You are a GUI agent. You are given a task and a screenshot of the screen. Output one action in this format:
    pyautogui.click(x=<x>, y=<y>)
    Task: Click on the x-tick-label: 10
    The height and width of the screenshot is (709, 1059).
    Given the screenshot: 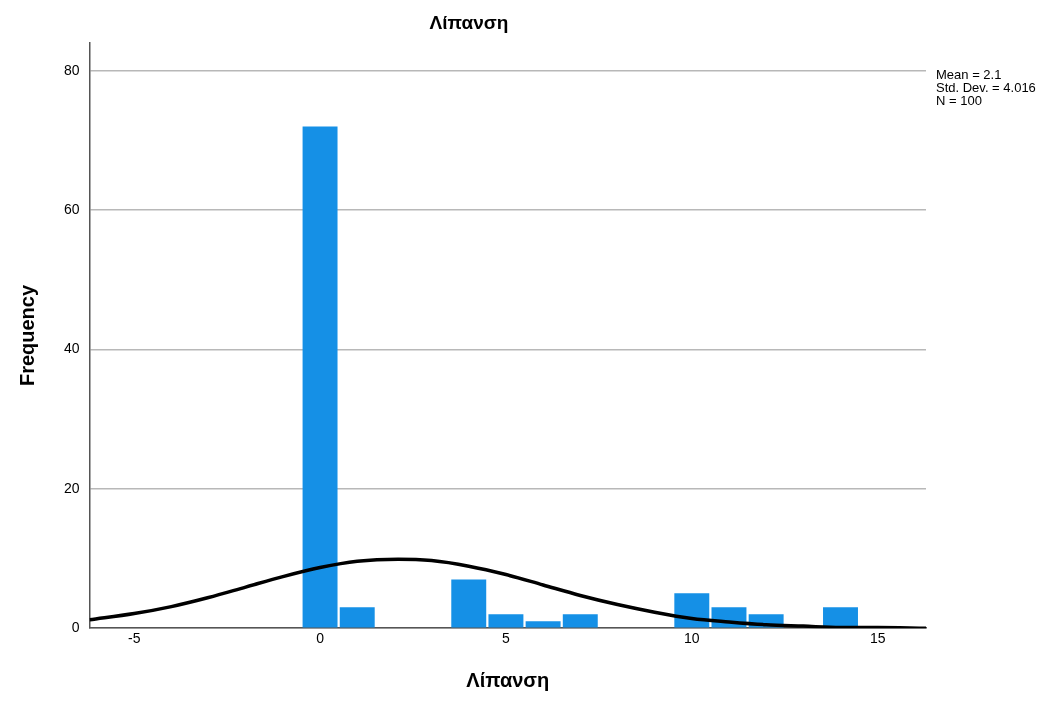 What is the action you would take?
    pyautogui.click(x=692, y=638)
    